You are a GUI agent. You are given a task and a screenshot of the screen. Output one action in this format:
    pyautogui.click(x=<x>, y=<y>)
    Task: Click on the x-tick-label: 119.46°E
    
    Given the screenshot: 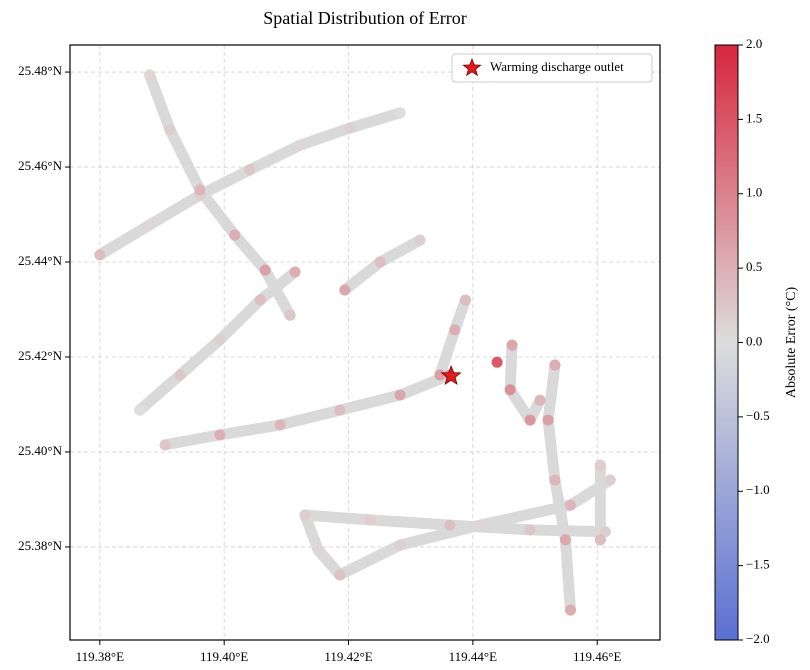 What is the action you would take?
    pyautogui.click(x=597, y=656)
    